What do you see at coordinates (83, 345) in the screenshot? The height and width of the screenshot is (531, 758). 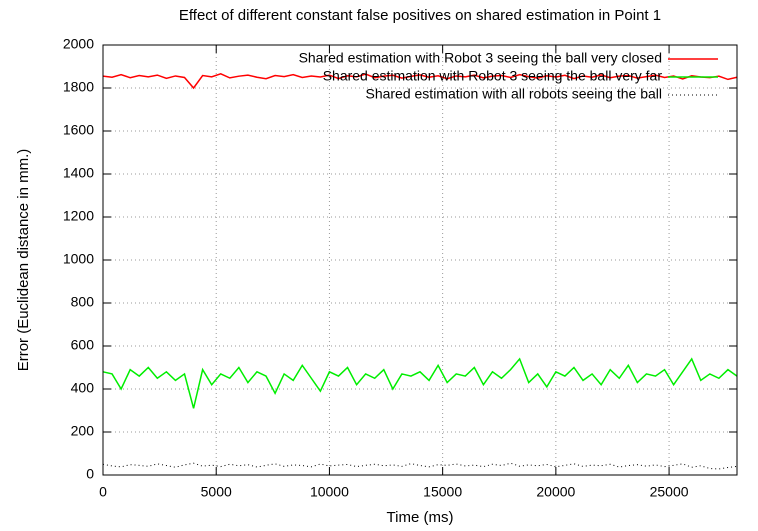 I see `y-tick-label: 600` at bounding box center [83, 345].